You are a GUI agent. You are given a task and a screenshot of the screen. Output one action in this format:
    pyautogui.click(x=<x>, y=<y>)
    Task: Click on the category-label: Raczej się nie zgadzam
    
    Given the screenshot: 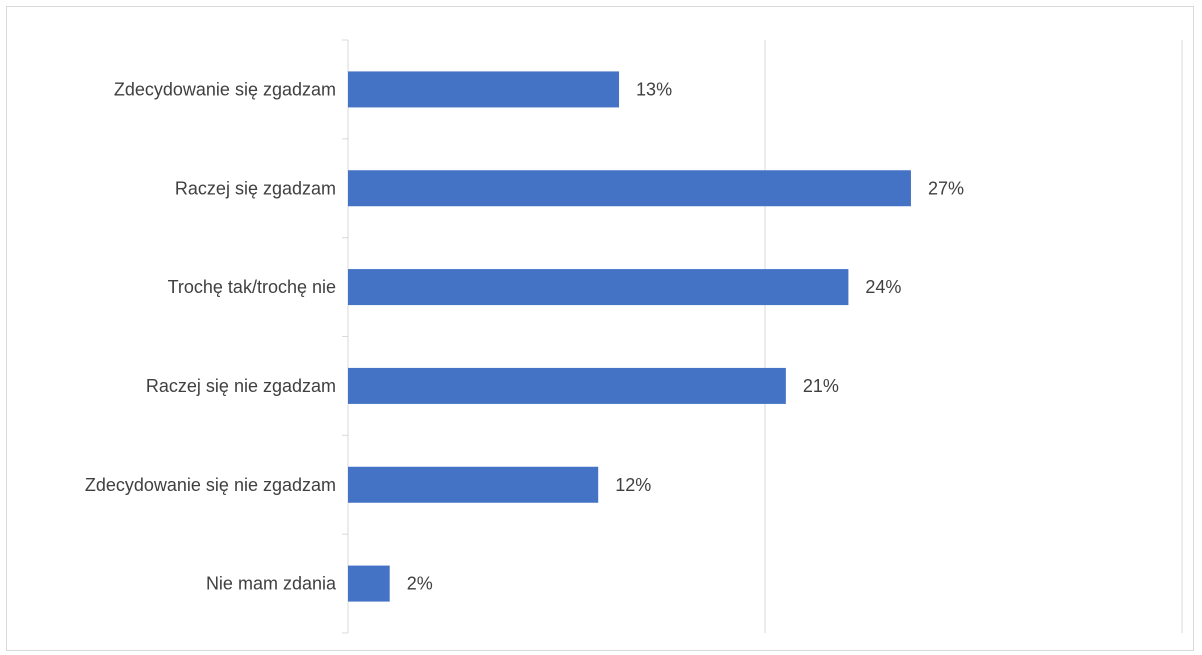 What is the action you would take?
    pyautogui.click(x=241, y=386)
    